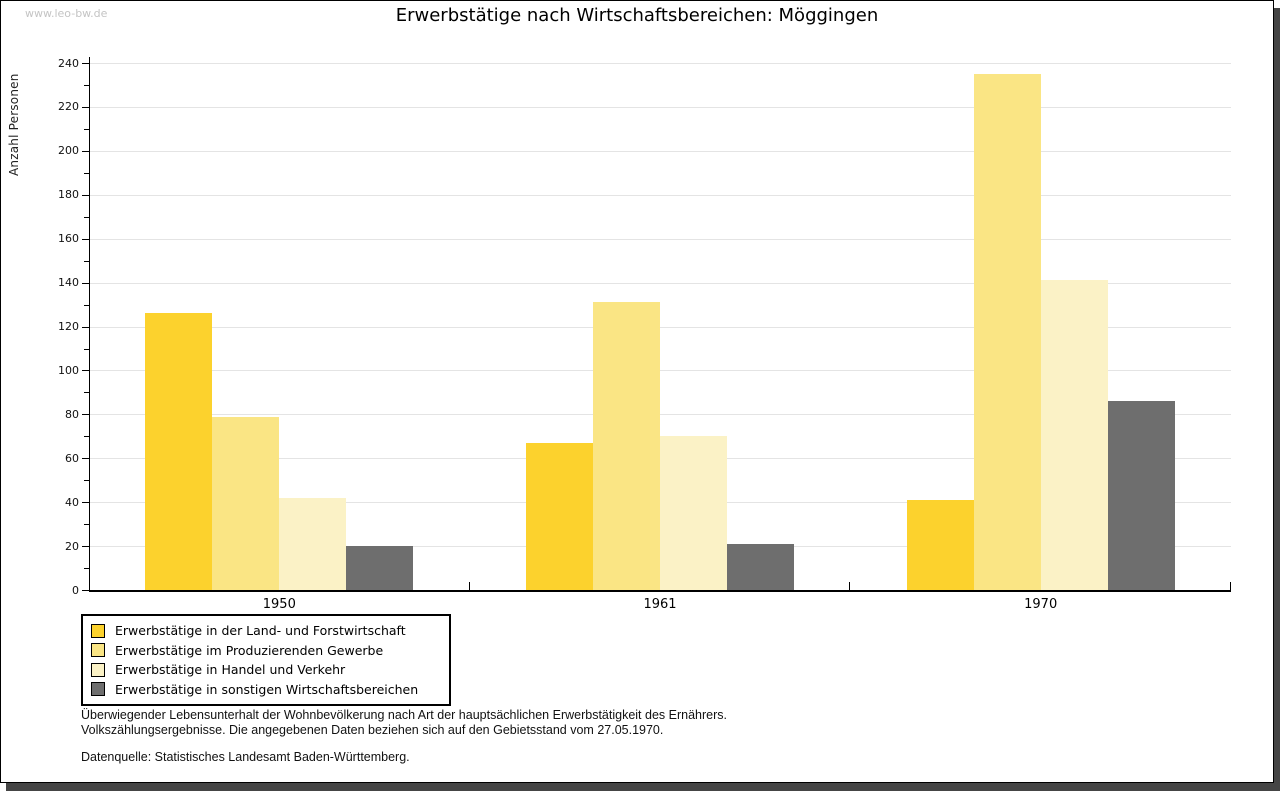 This screenshot has width=1280, height=791. What do you see at coordinates (89, 324) in the screenshot?
I see `y-axis-line` at bounding box center [89, 324].